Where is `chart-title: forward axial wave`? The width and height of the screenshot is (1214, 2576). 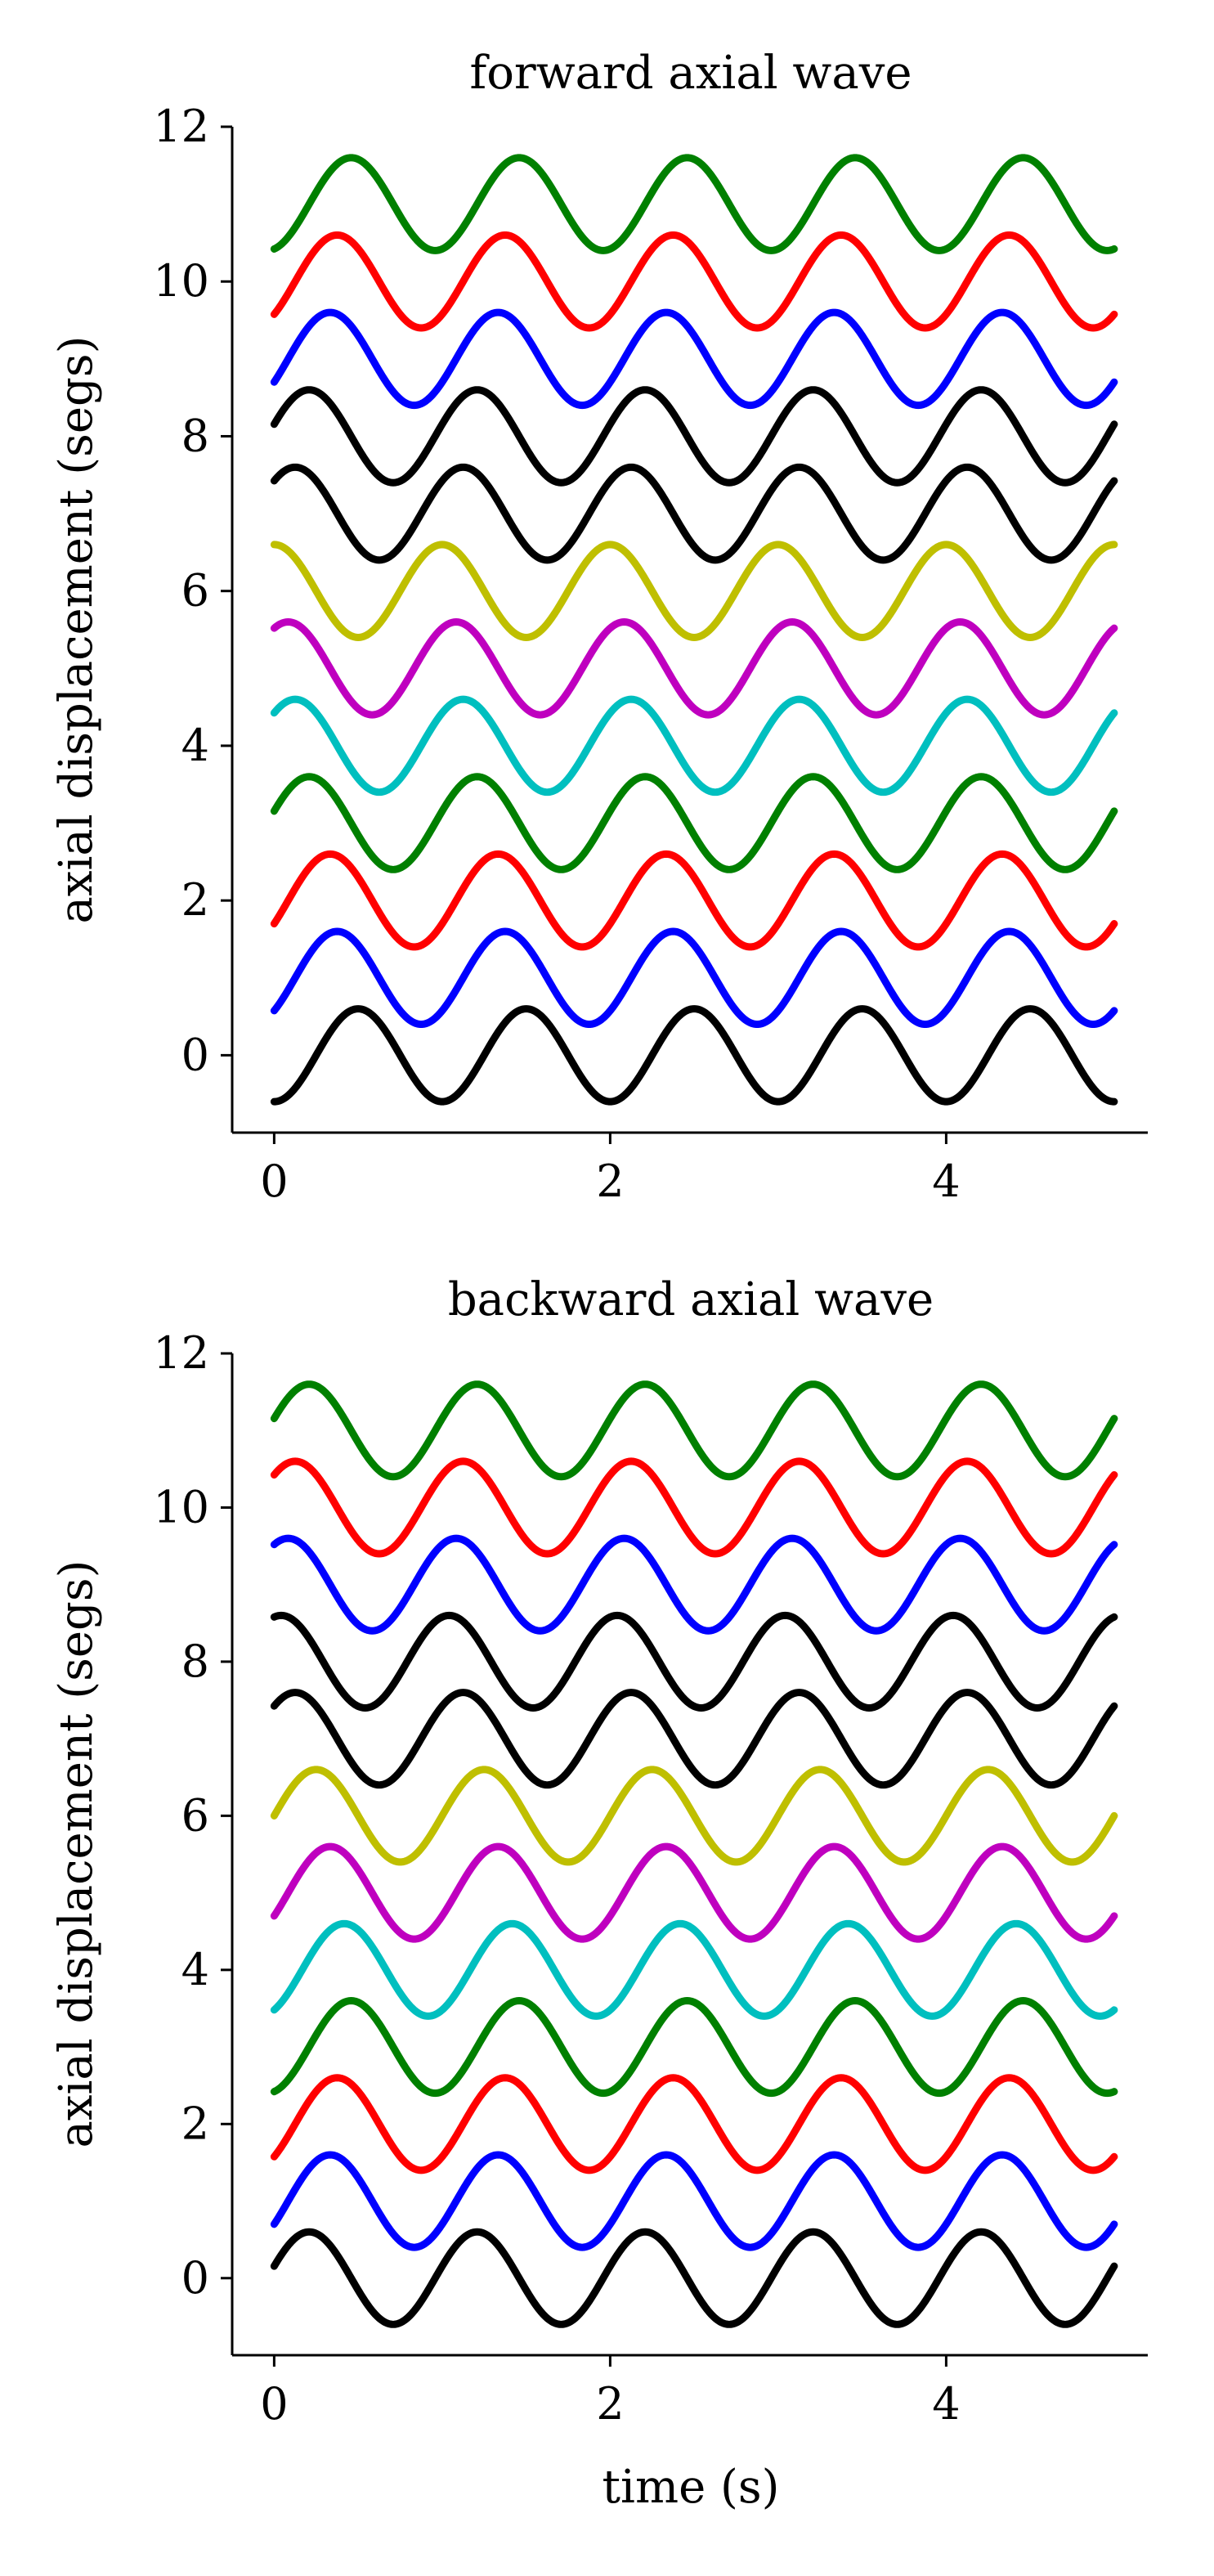 chart-title: forward axial wave is located at coordinates (690, 73).